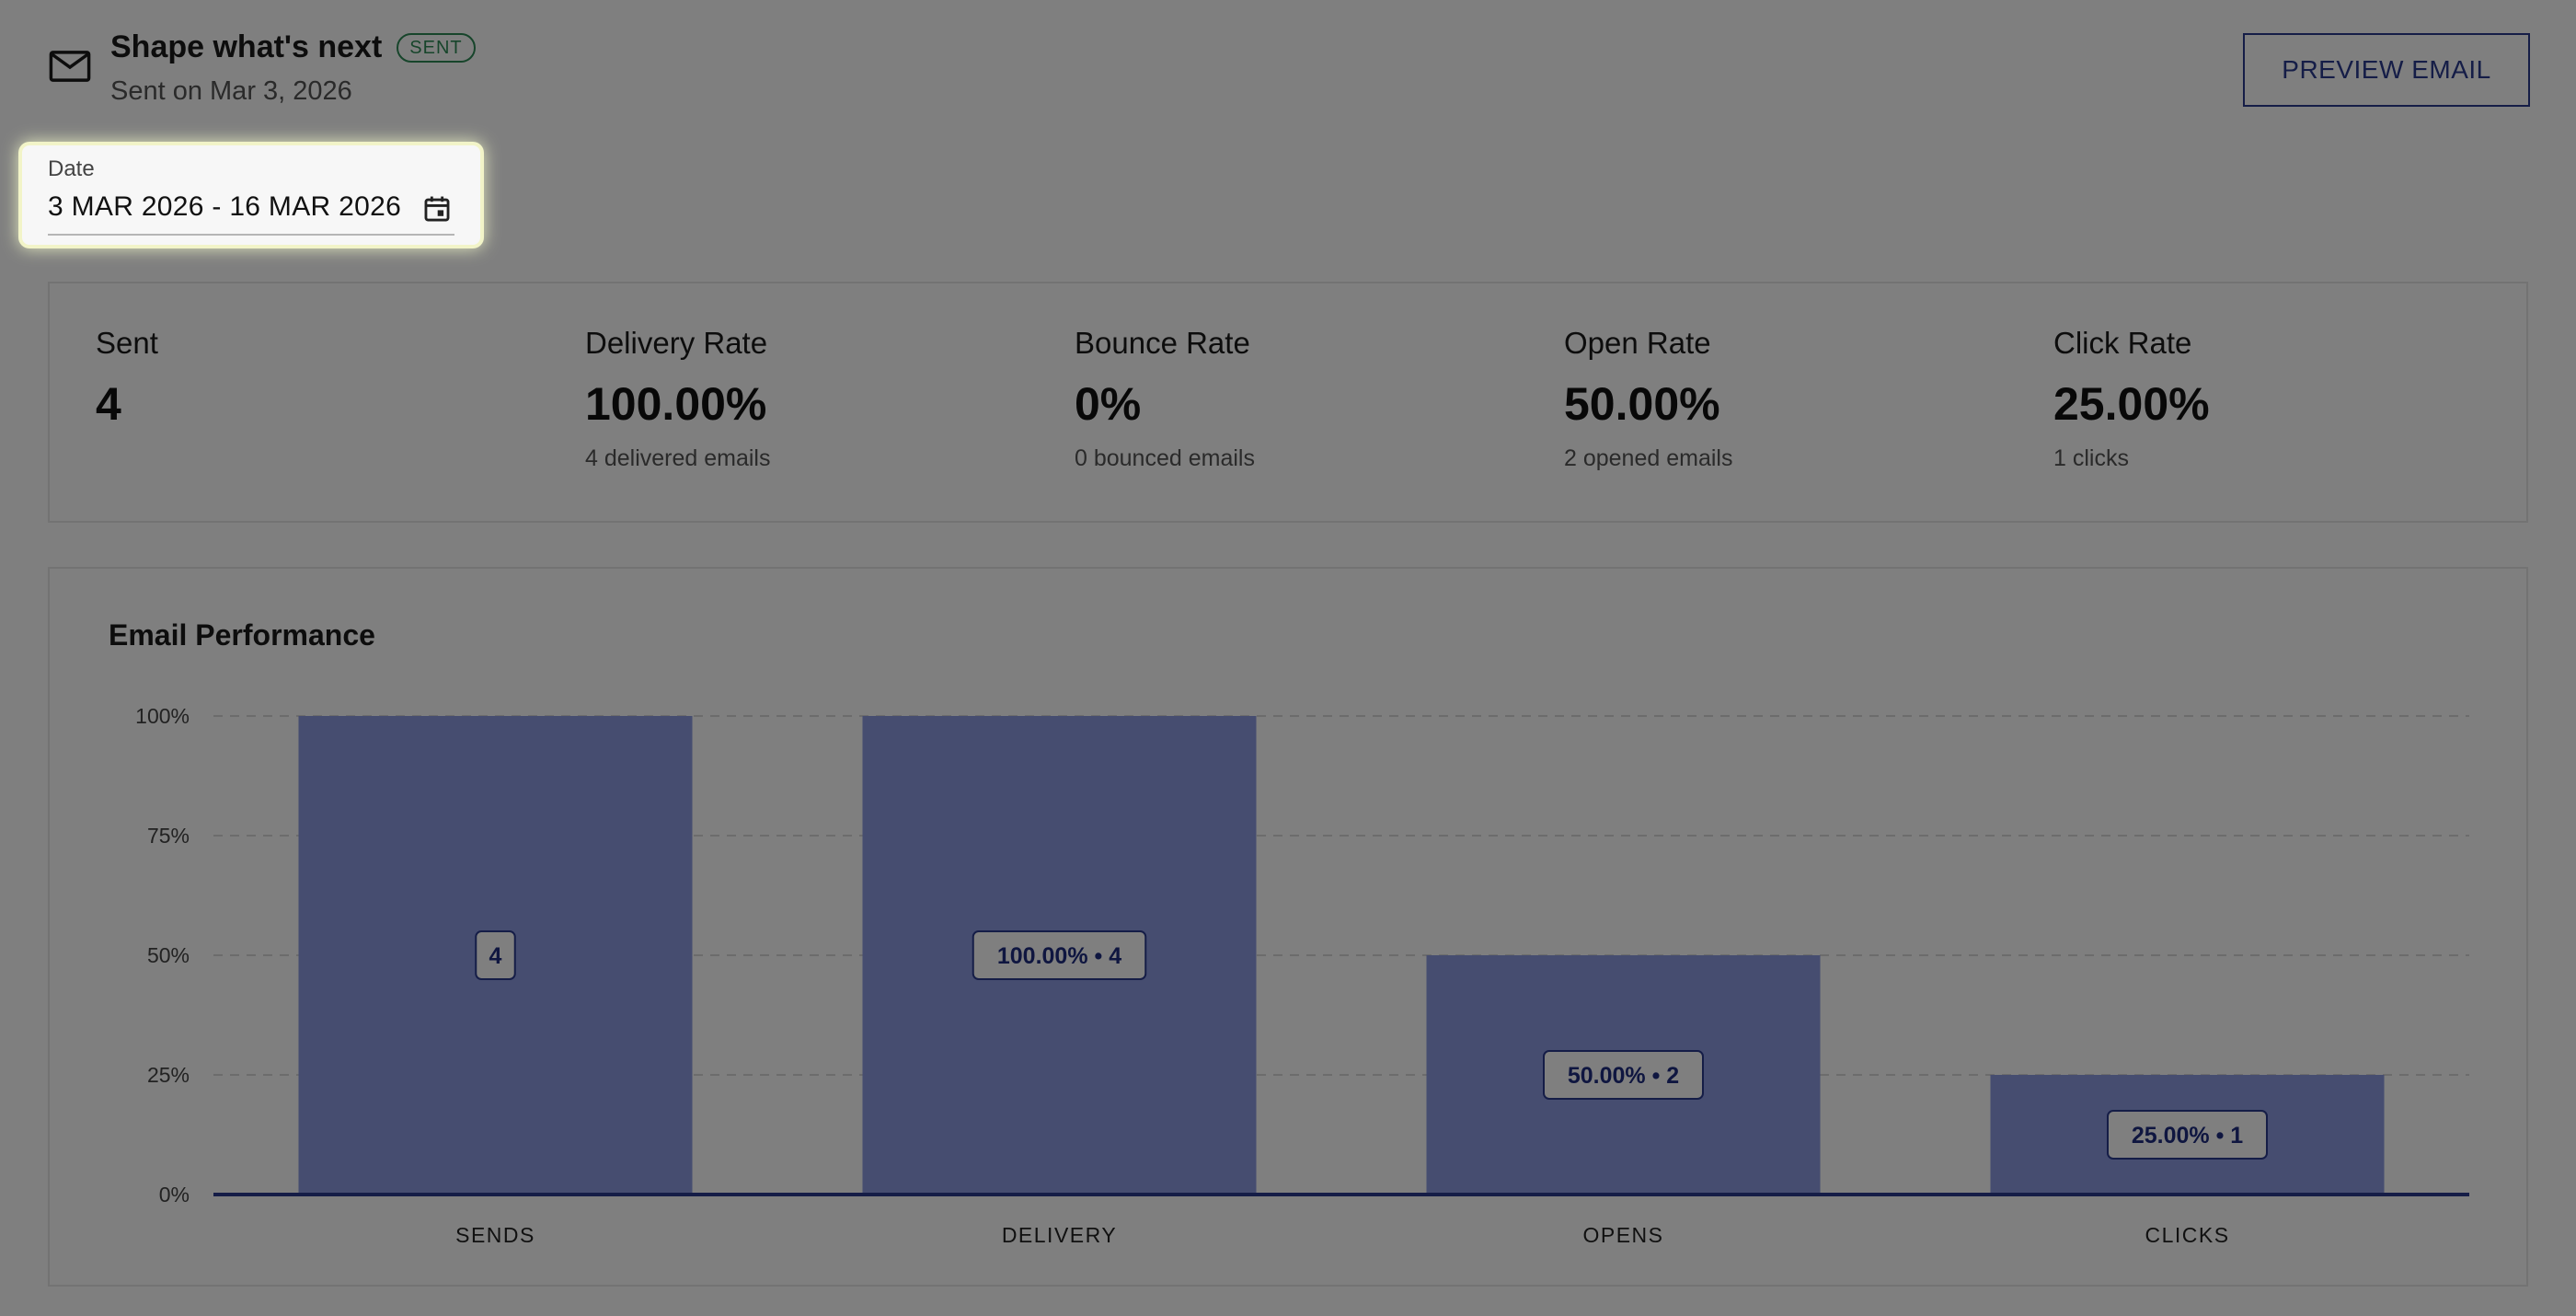  I want to click on date-underline, so click(251, 235).